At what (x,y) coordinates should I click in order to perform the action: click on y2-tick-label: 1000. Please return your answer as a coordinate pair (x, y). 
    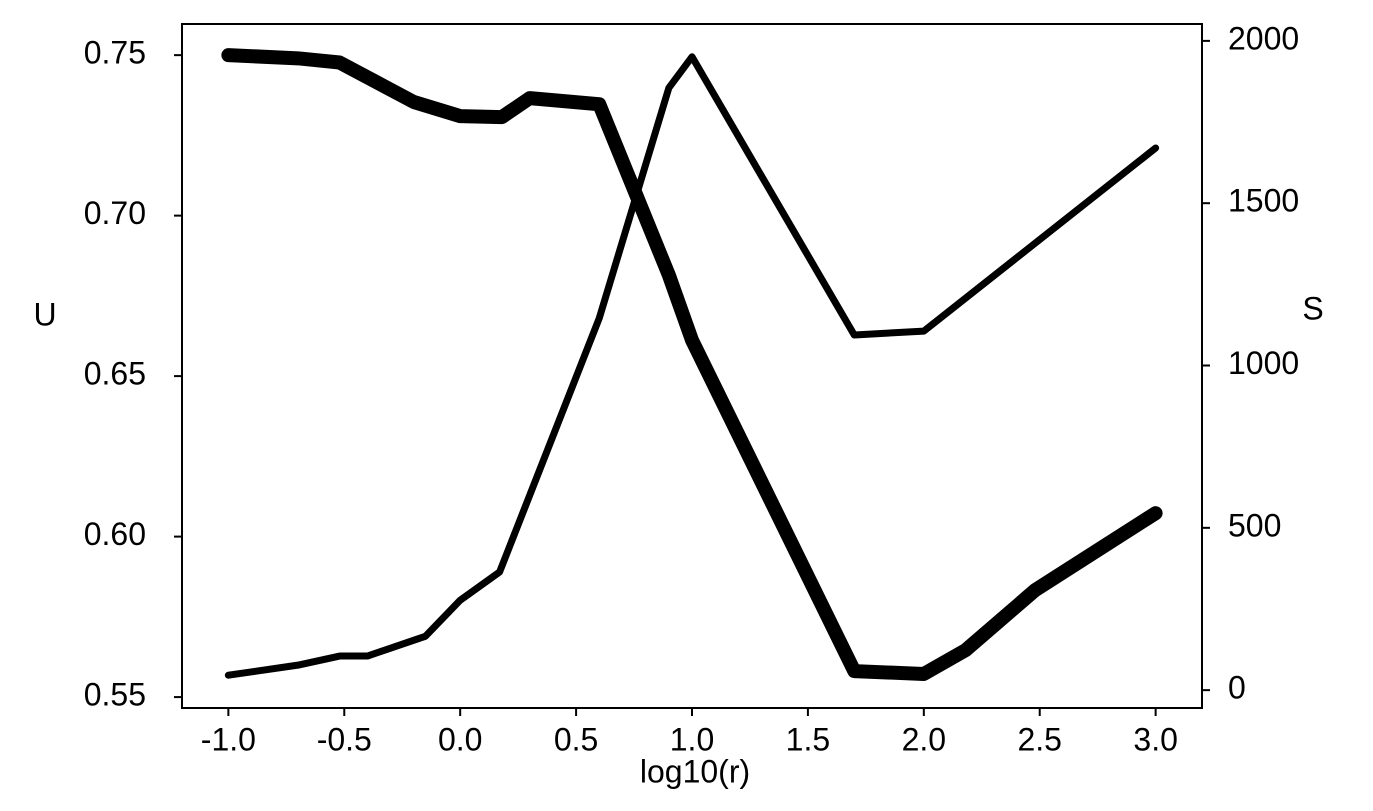
    Looking at the image, I should click on (1263, 363).